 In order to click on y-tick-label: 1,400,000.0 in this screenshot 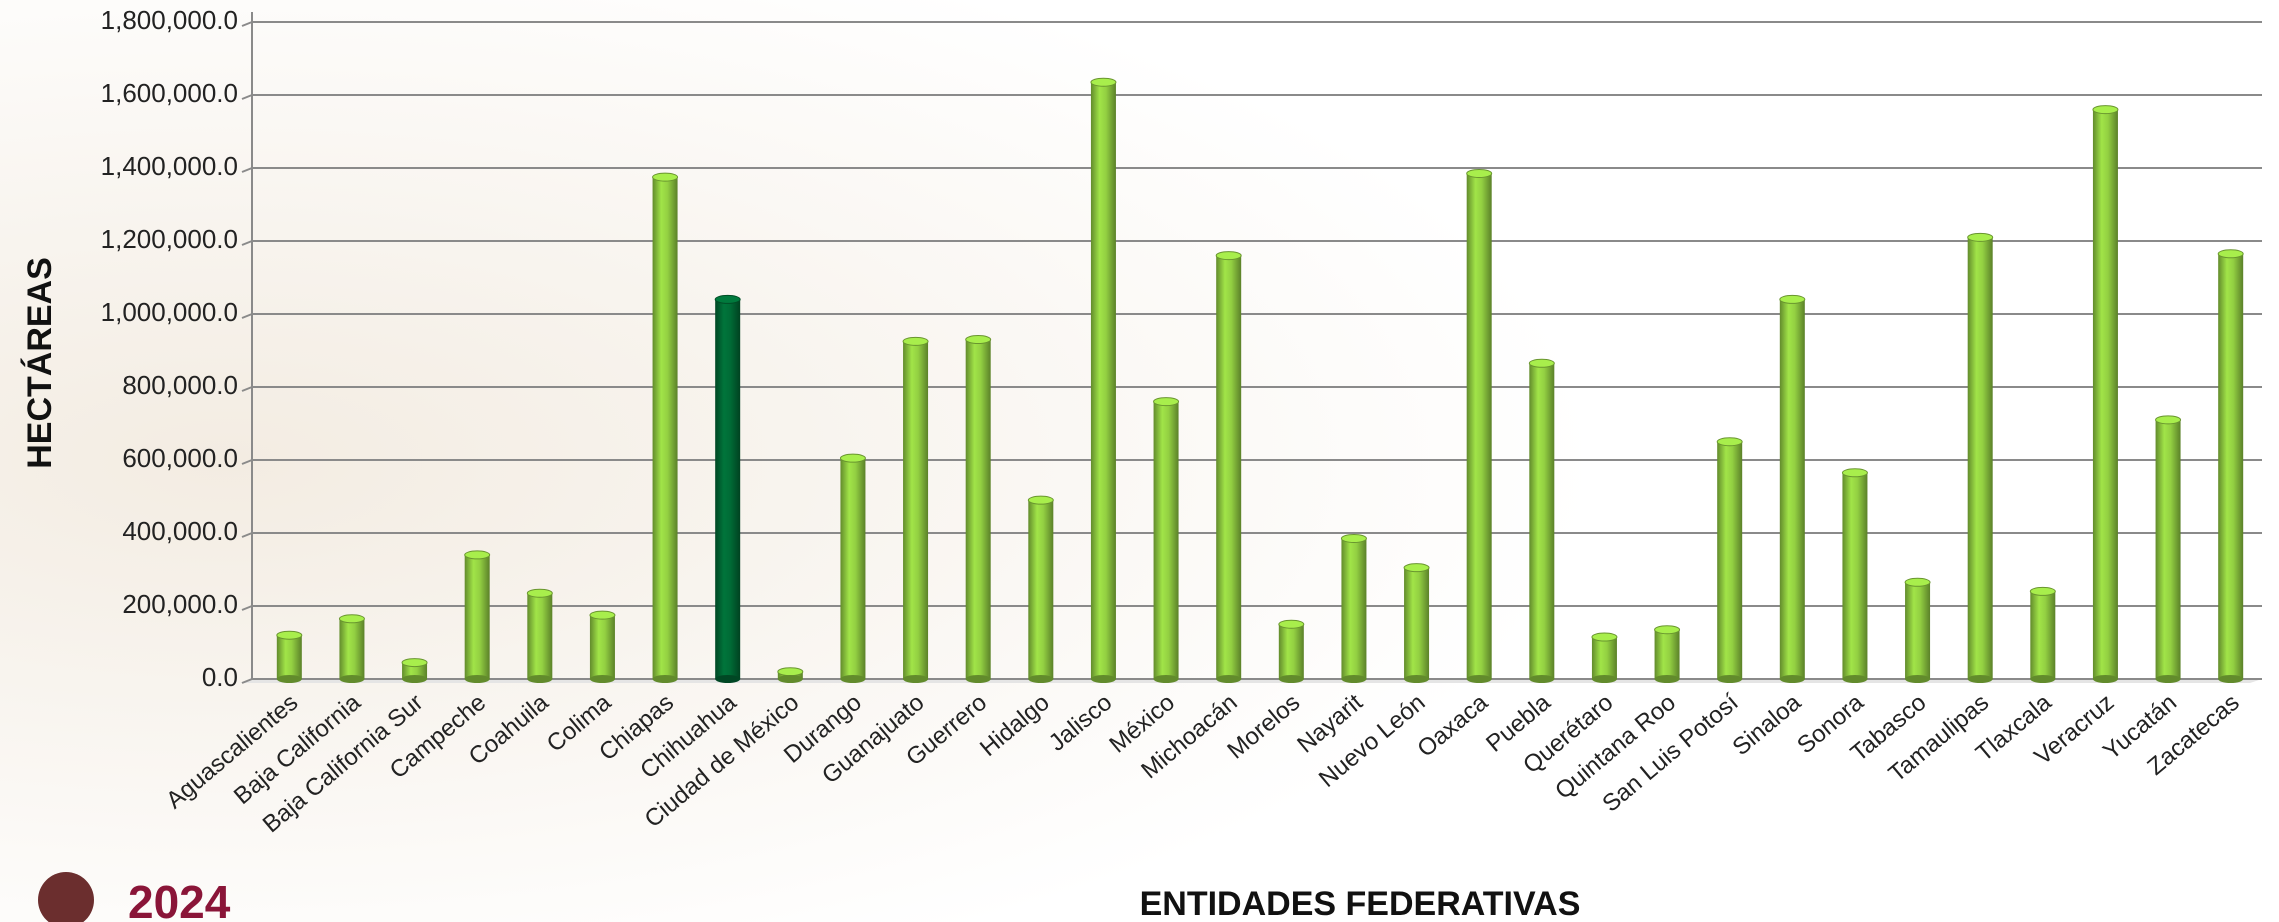, I will do `click(169, 166)`.